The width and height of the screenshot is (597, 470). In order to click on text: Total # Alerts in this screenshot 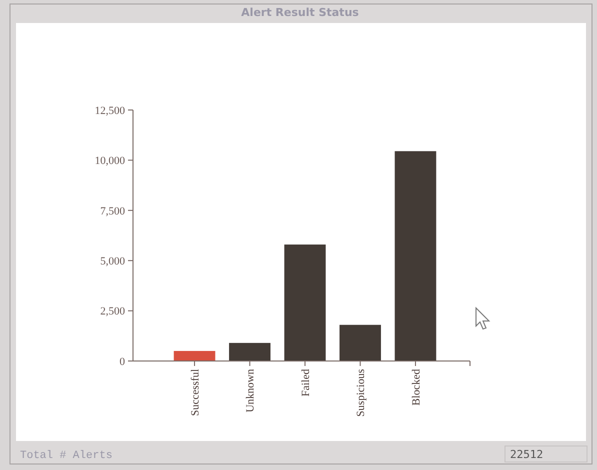, I will do `click(66, 456)`.